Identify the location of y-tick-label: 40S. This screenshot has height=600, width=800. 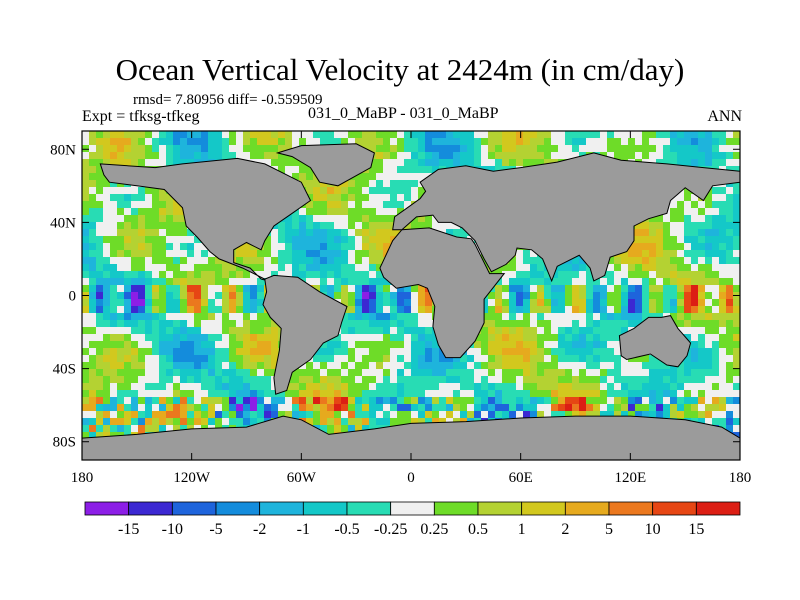
(64, 370).